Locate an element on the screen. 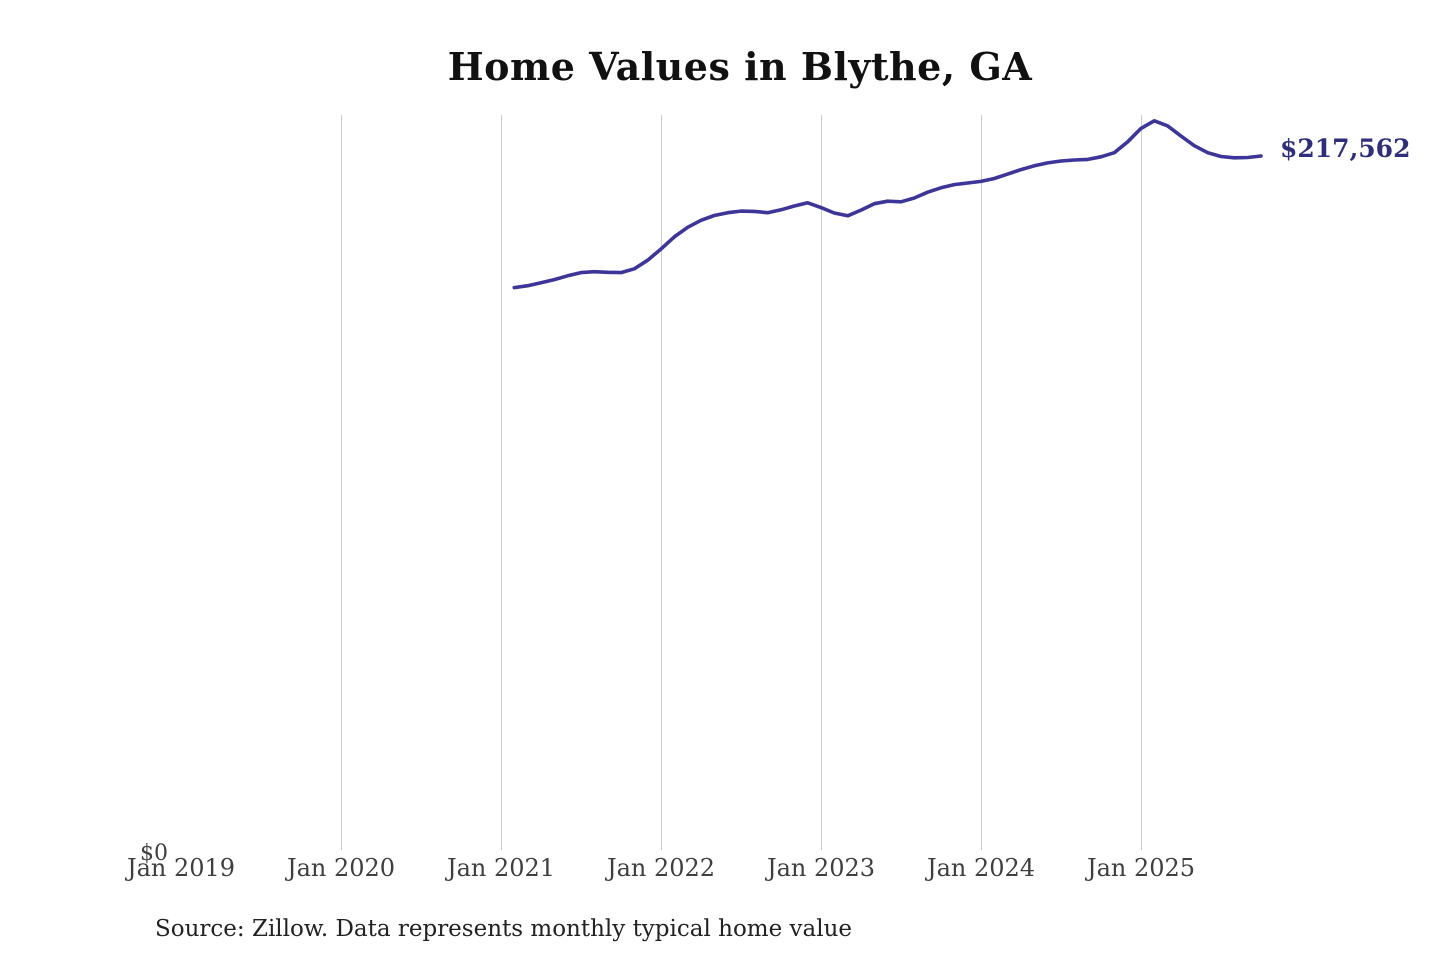  x-tick-label: Jan 2021 is located at coordinates (501, 868).